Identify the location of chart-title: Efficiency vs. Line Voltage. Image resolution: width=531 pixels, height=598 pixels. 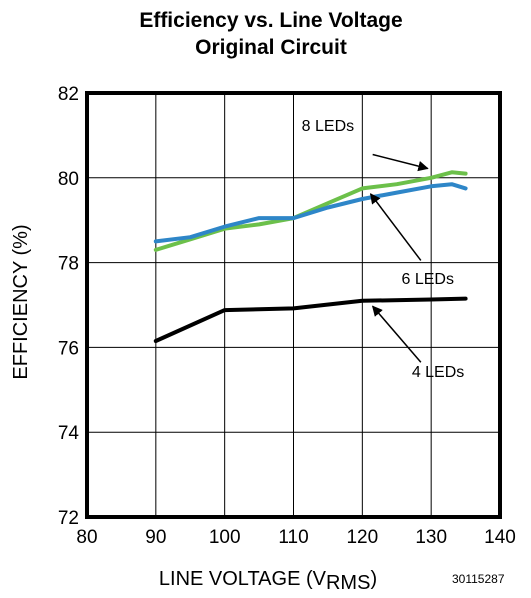
(270, 20).